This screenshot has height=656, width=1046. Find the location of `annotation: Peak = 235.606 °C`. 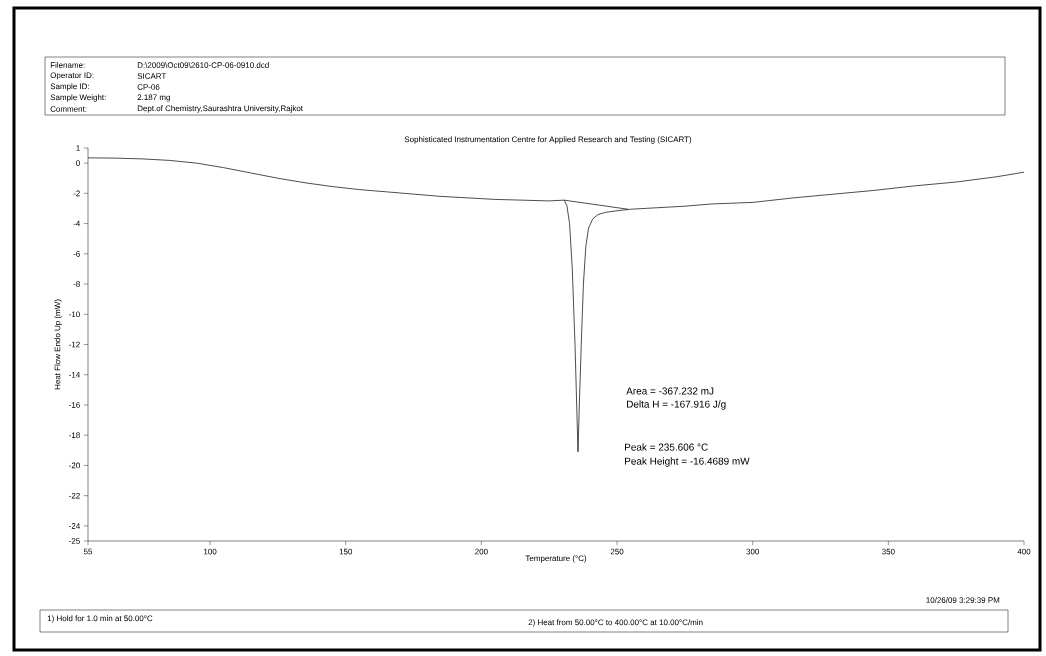

annotation: Peak = 235.606 °C is located at coordinates (666, 447).